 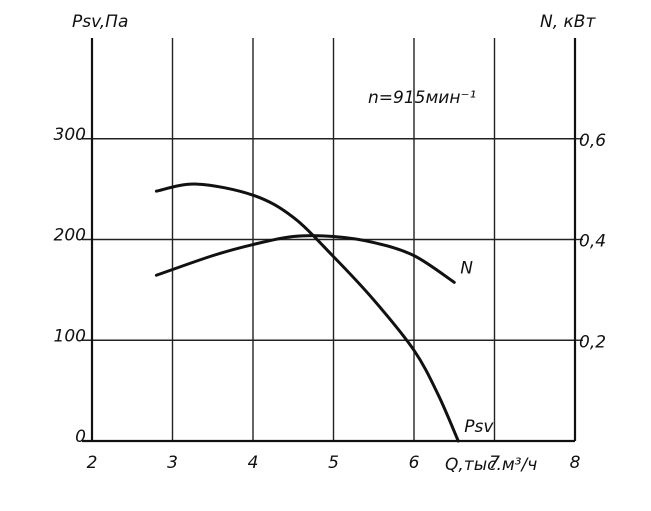 I want to click on y-tick-label: 0, so click(x=80, y=437).